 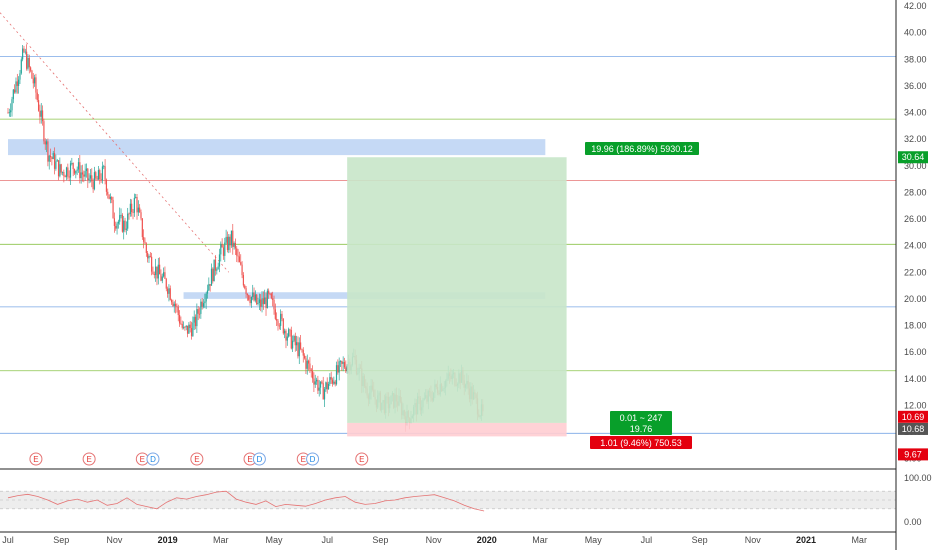 I want to click on x-tick-label: 2020, so click(x=487, y=540).